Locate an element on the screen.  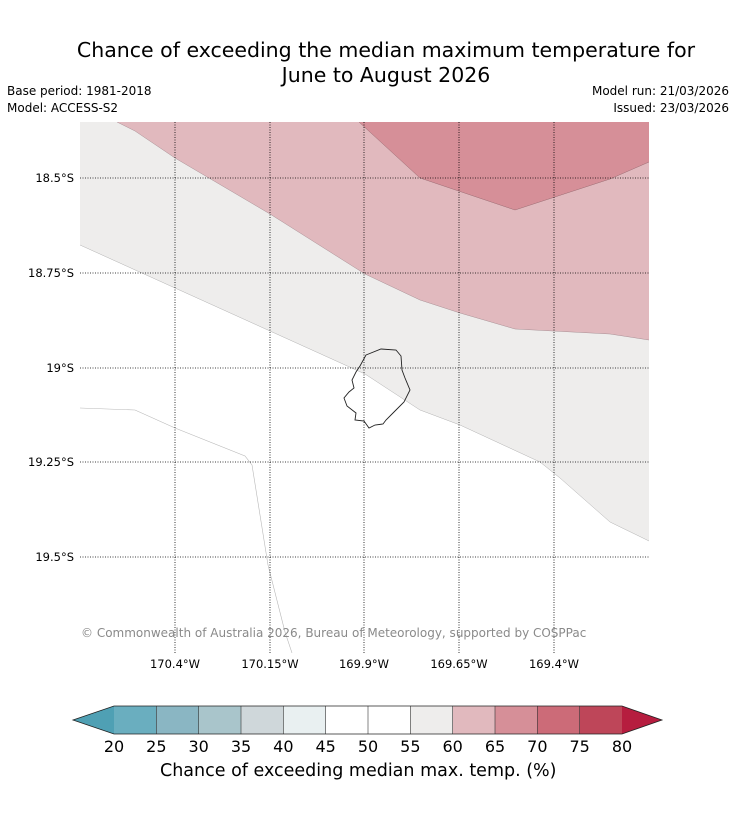
colorbar is located at coordinates (367, 720).